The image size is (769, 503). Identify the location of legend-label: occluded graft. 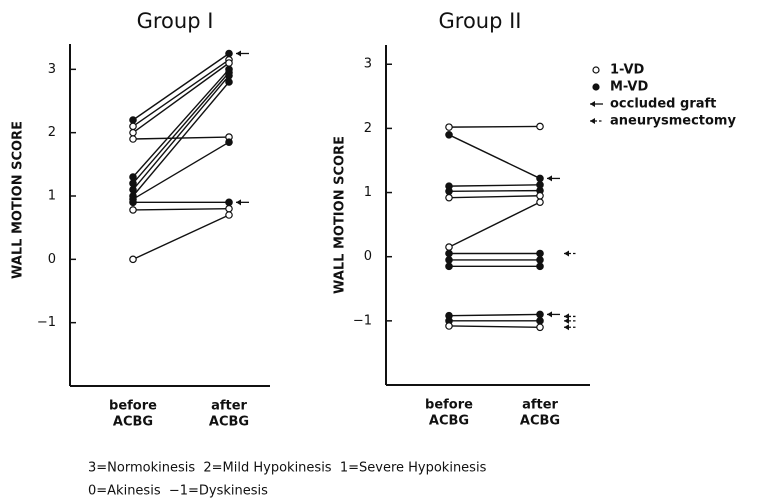
(663, 104).